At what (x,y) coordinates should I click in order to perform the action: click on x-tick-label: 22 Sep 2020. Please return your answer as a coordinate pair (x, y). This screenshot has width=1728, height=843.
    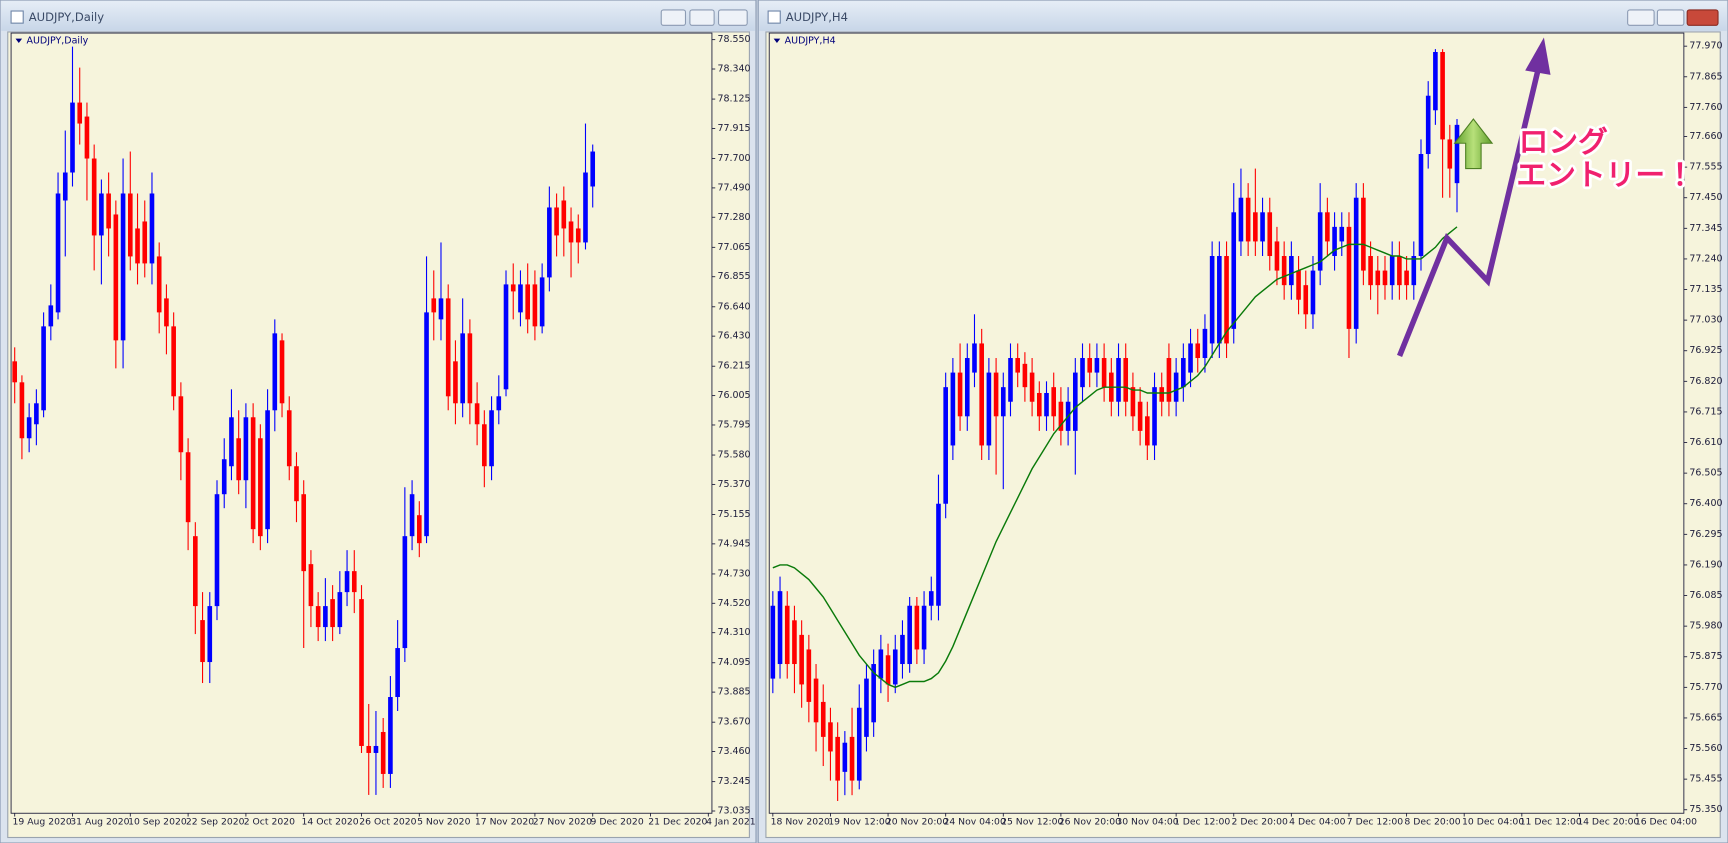
    Looking at the image, I should click on (215, 822).